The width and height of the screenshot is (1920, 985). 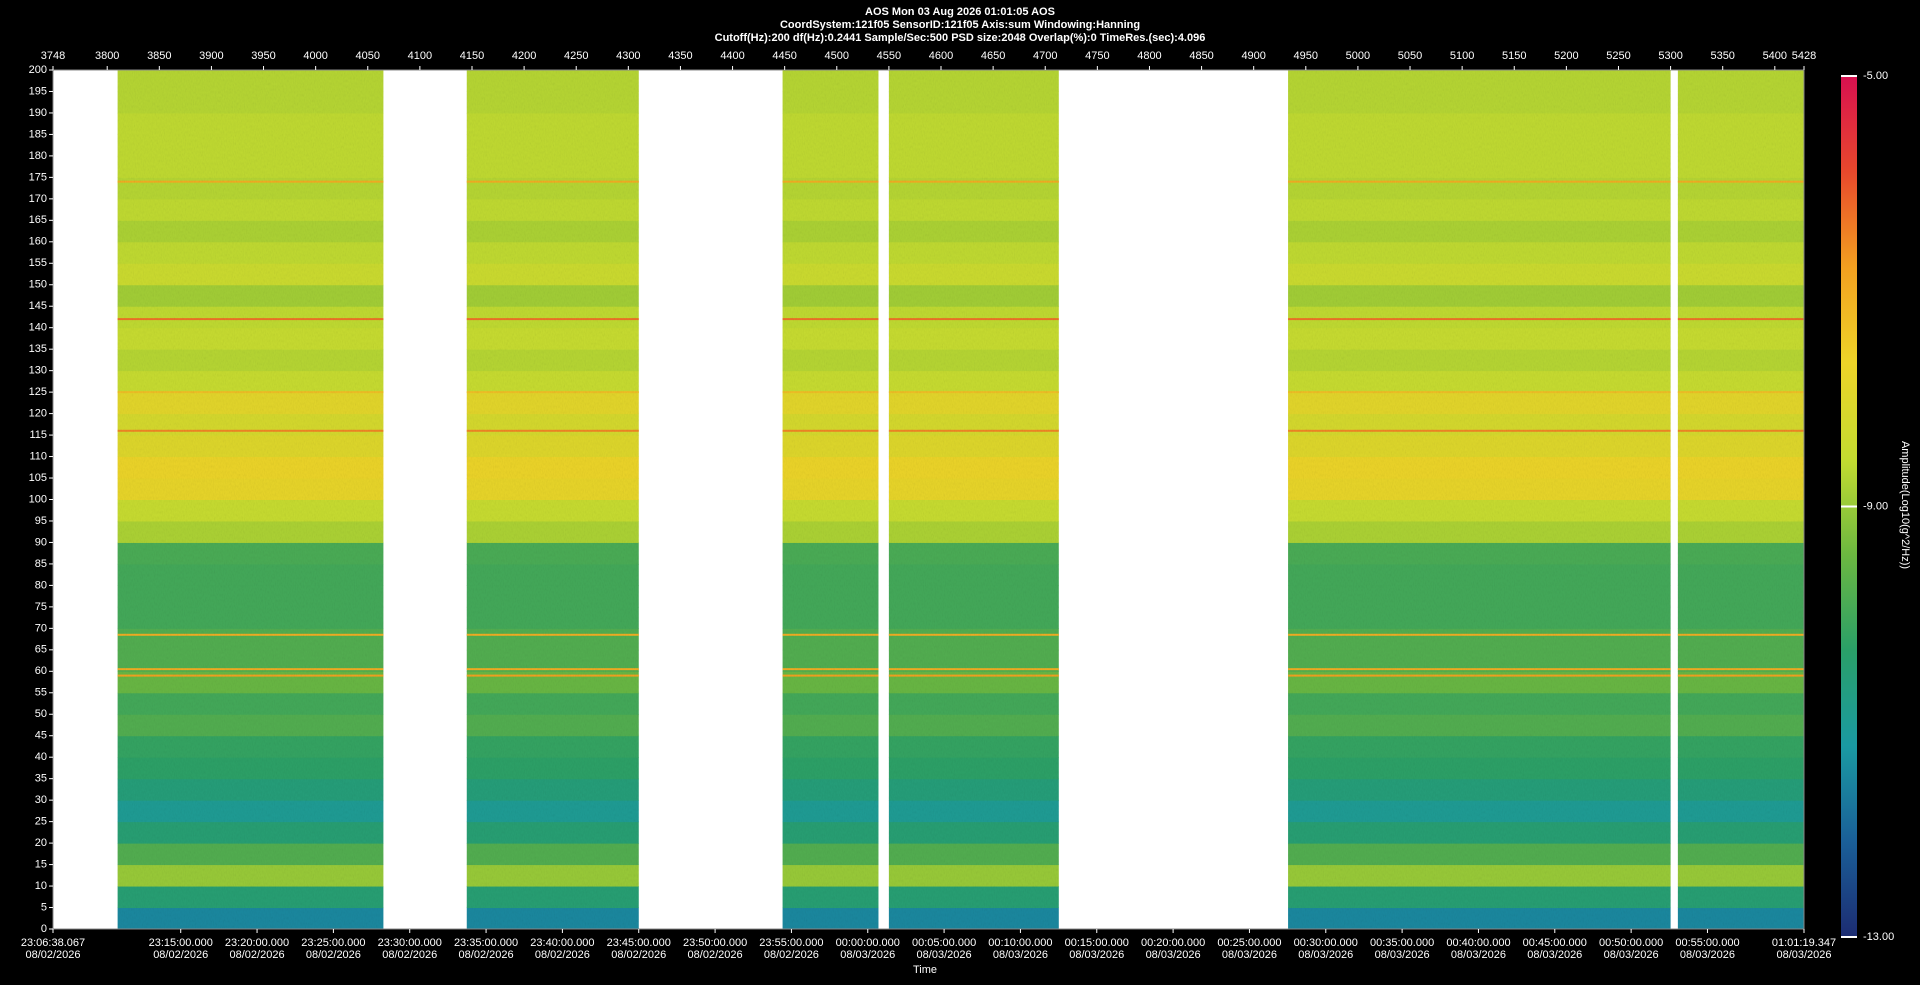 What do you see at coordinates (1631, 943) in the screenshot?
I see `time-tick-label: 00:50:00.000` at bounding box center [1631, 943].